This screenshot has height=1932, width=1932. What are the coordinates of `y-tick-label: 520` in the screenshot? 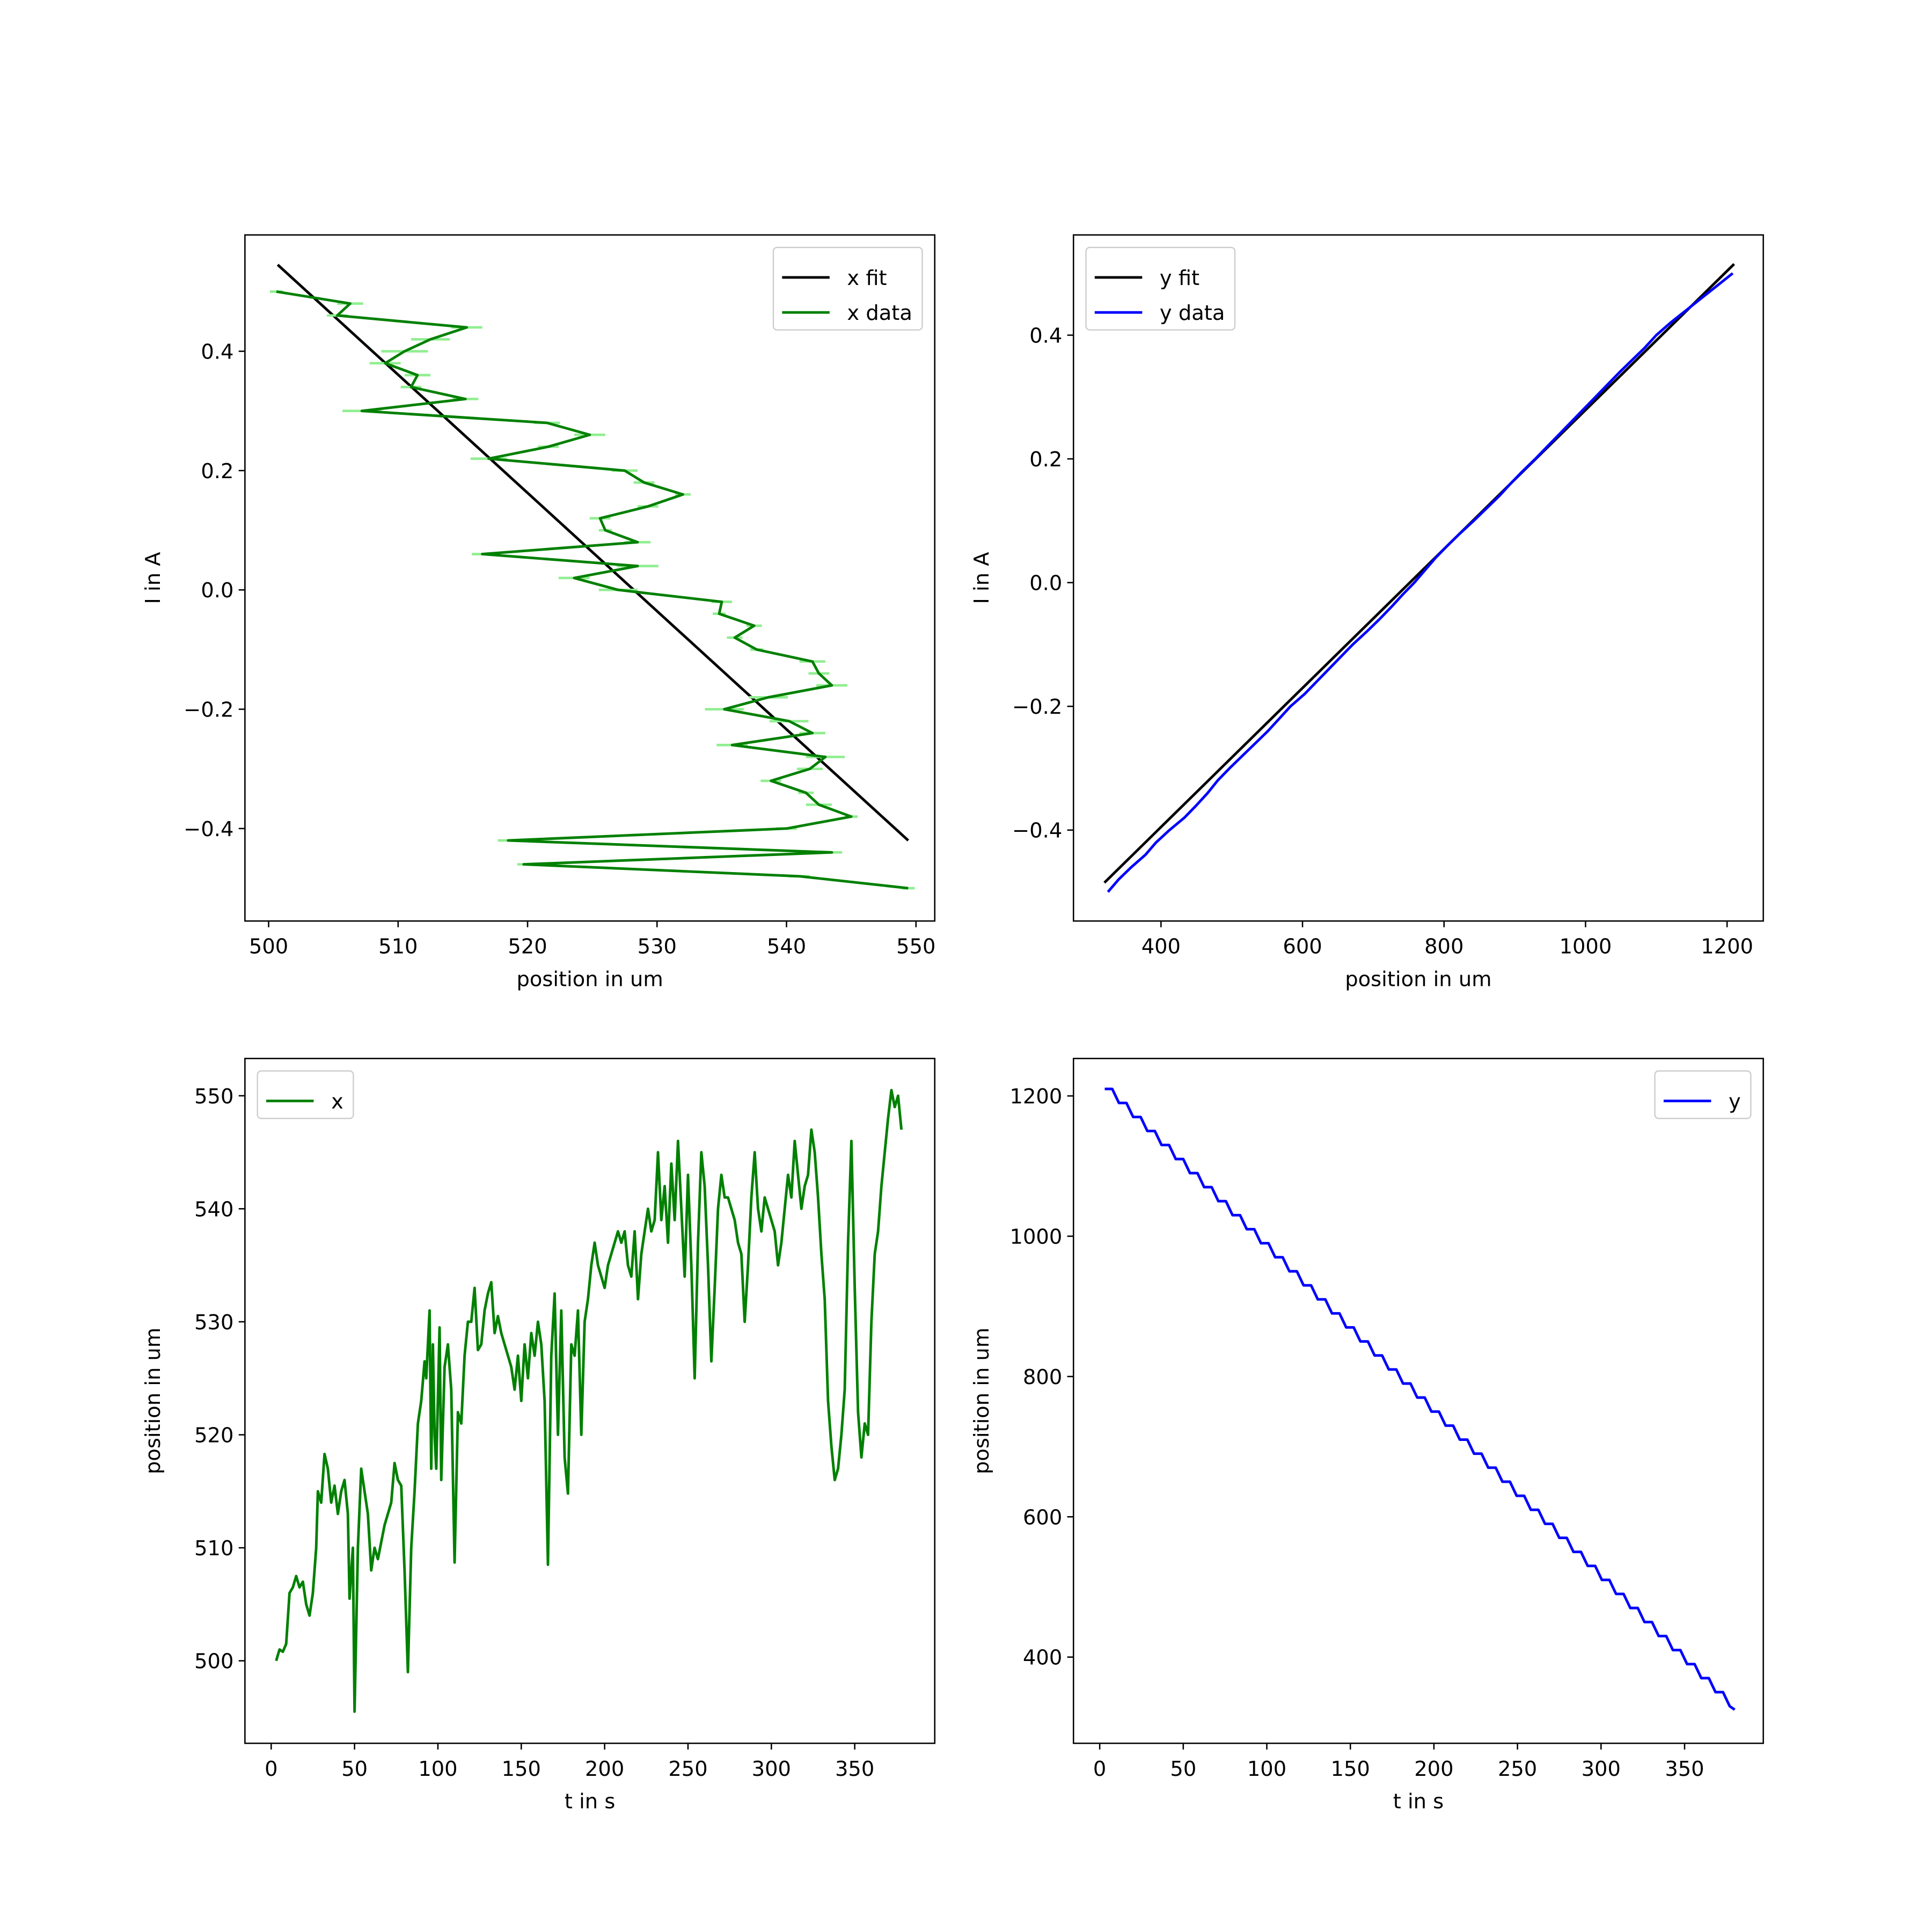 It's located at (213, 1435).